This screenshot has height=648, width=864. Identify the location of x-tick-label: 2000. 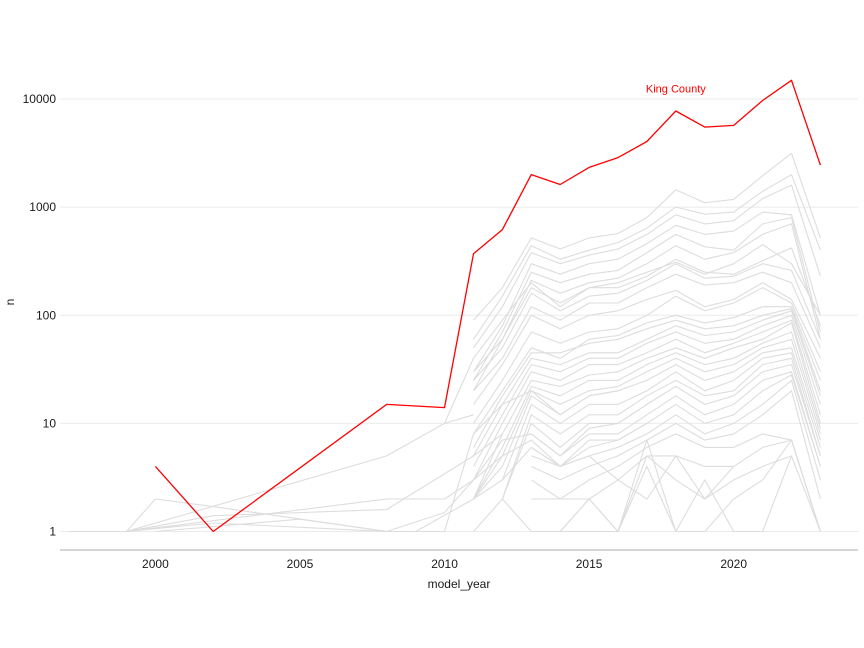
(155, 564).